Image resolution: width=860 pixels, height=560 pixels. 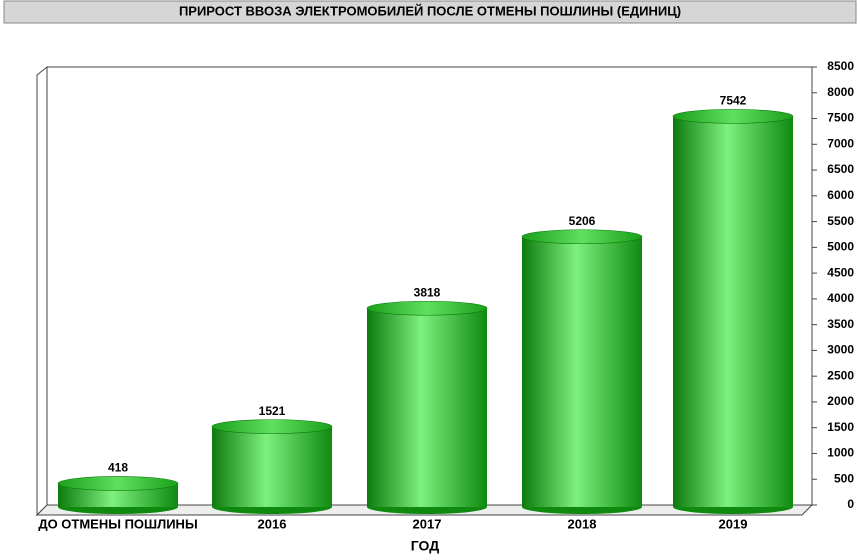 What do you see at coordinates (840, 272) in the screenshot?
I see `y-tick-label: 4500` at bounding box center [840, 272].